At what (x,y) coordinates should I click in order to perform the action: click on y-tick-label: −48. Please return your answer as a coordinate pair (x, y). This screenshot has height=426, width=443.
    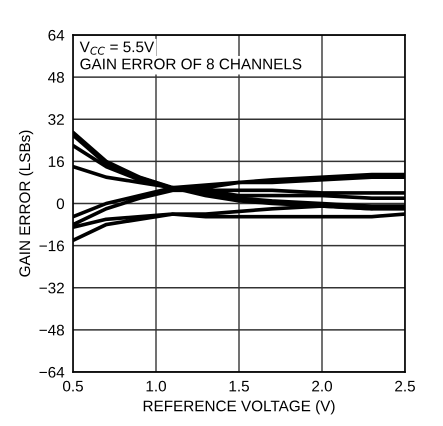
    Looking at the image, I should click on (52, 330).